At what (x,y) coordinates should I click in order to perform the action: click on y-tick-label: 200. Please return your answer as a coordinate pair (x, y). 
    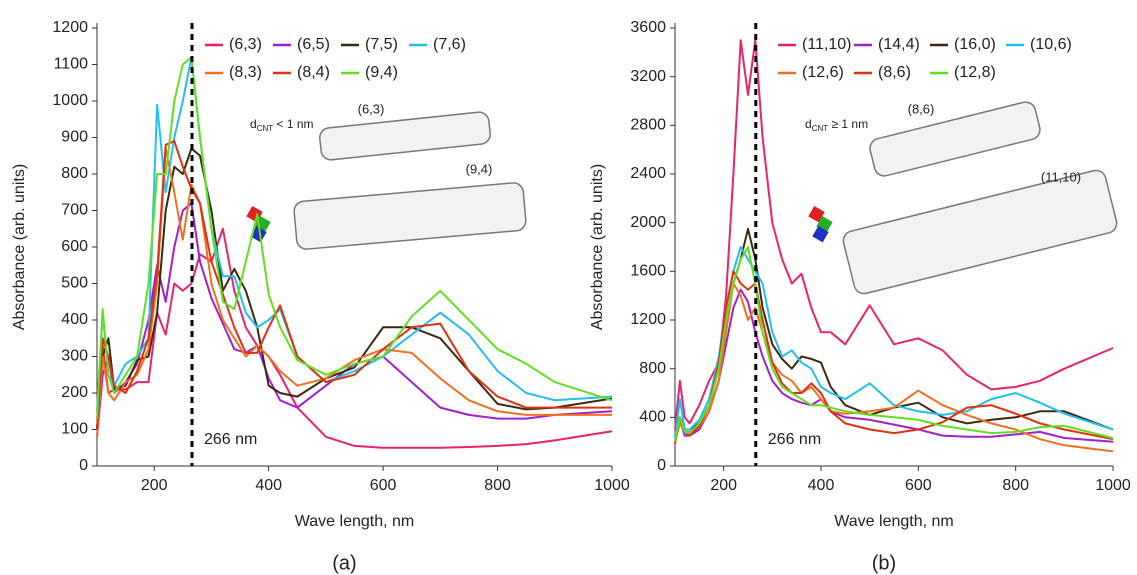
    Looking at the image, I should click on (74, 392).